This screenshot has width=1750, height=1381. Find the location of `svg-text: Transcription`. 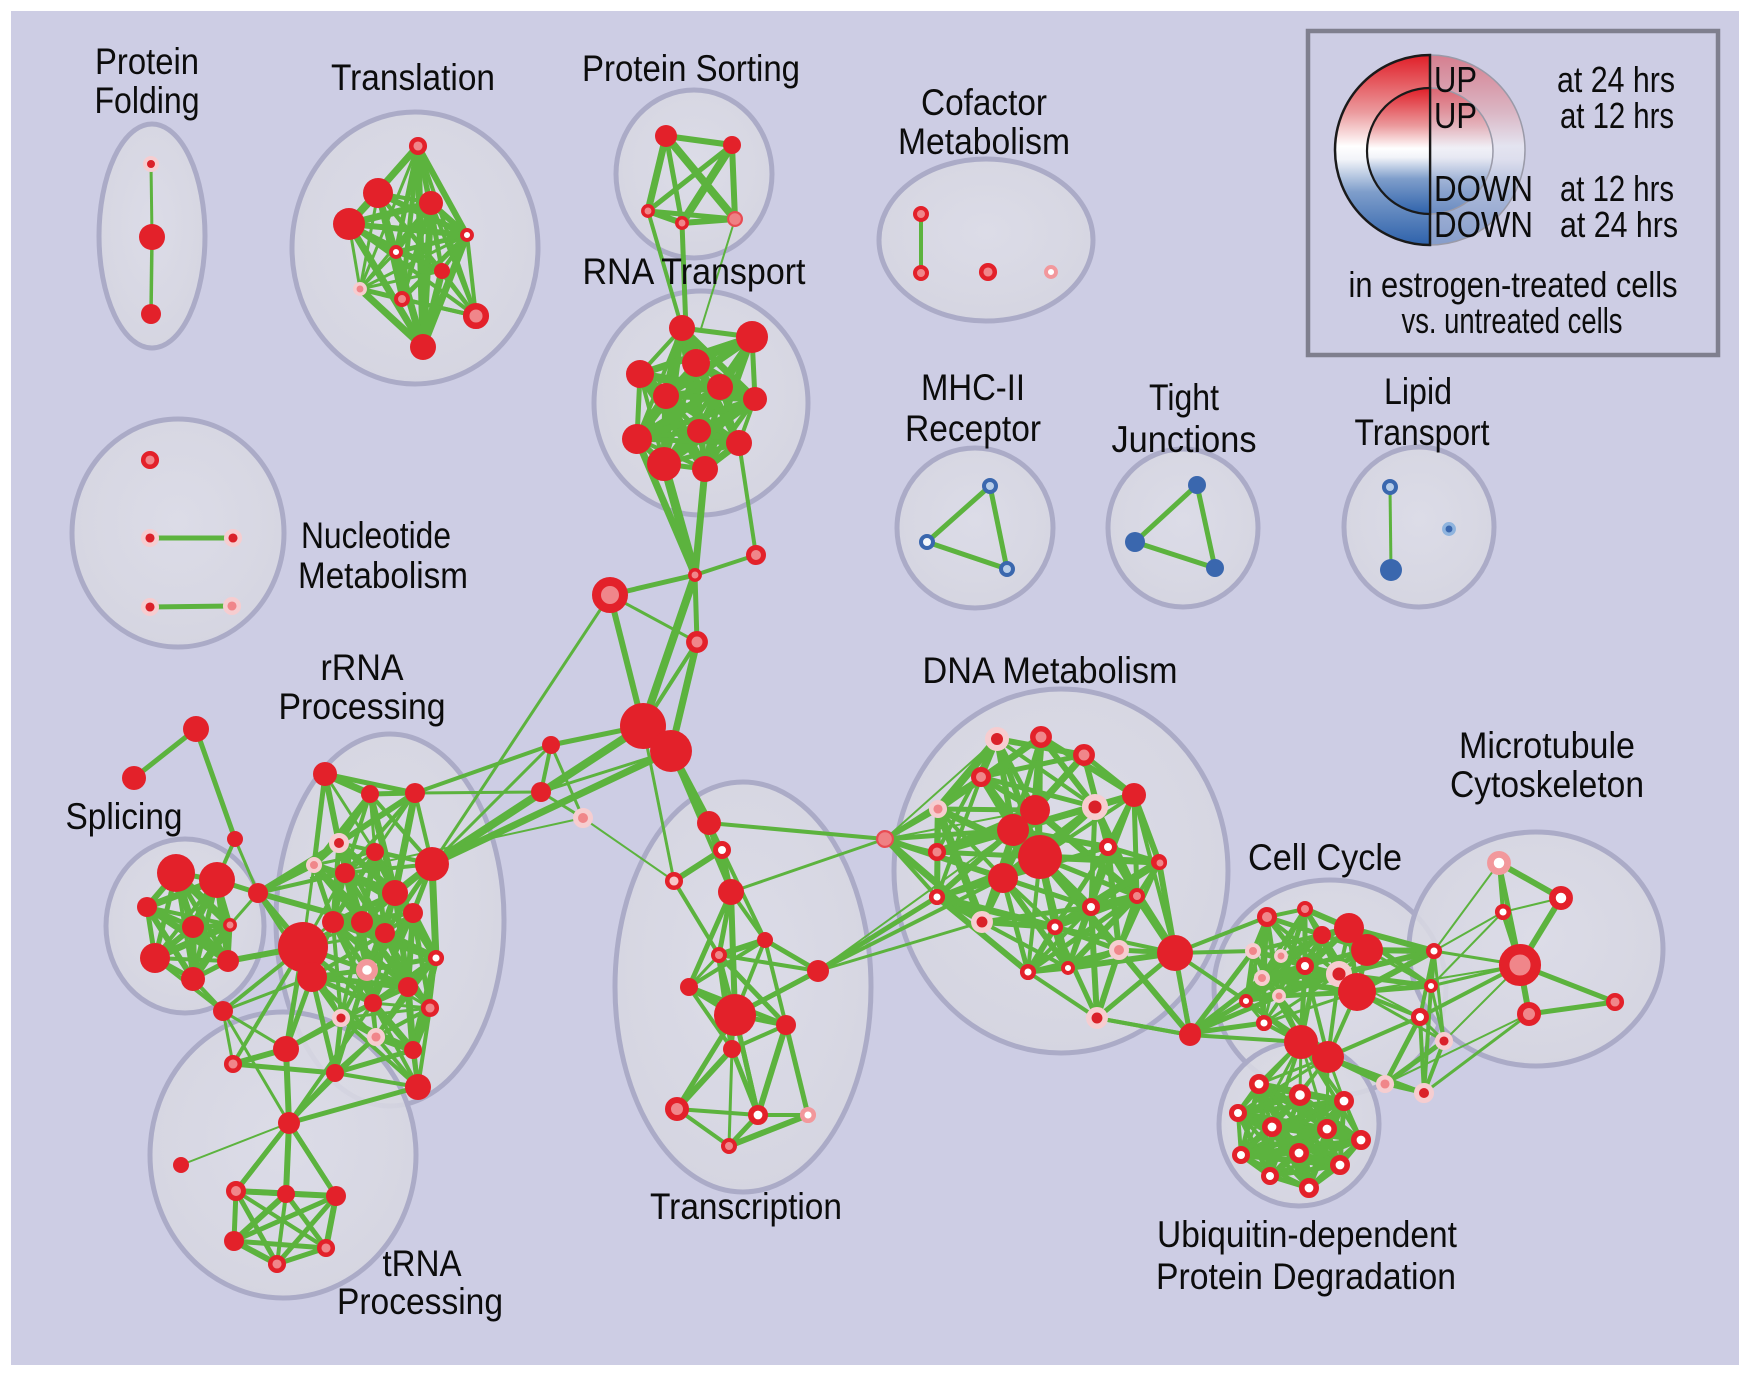

svg-text: Transcription is located at coordinates (746, 1206).